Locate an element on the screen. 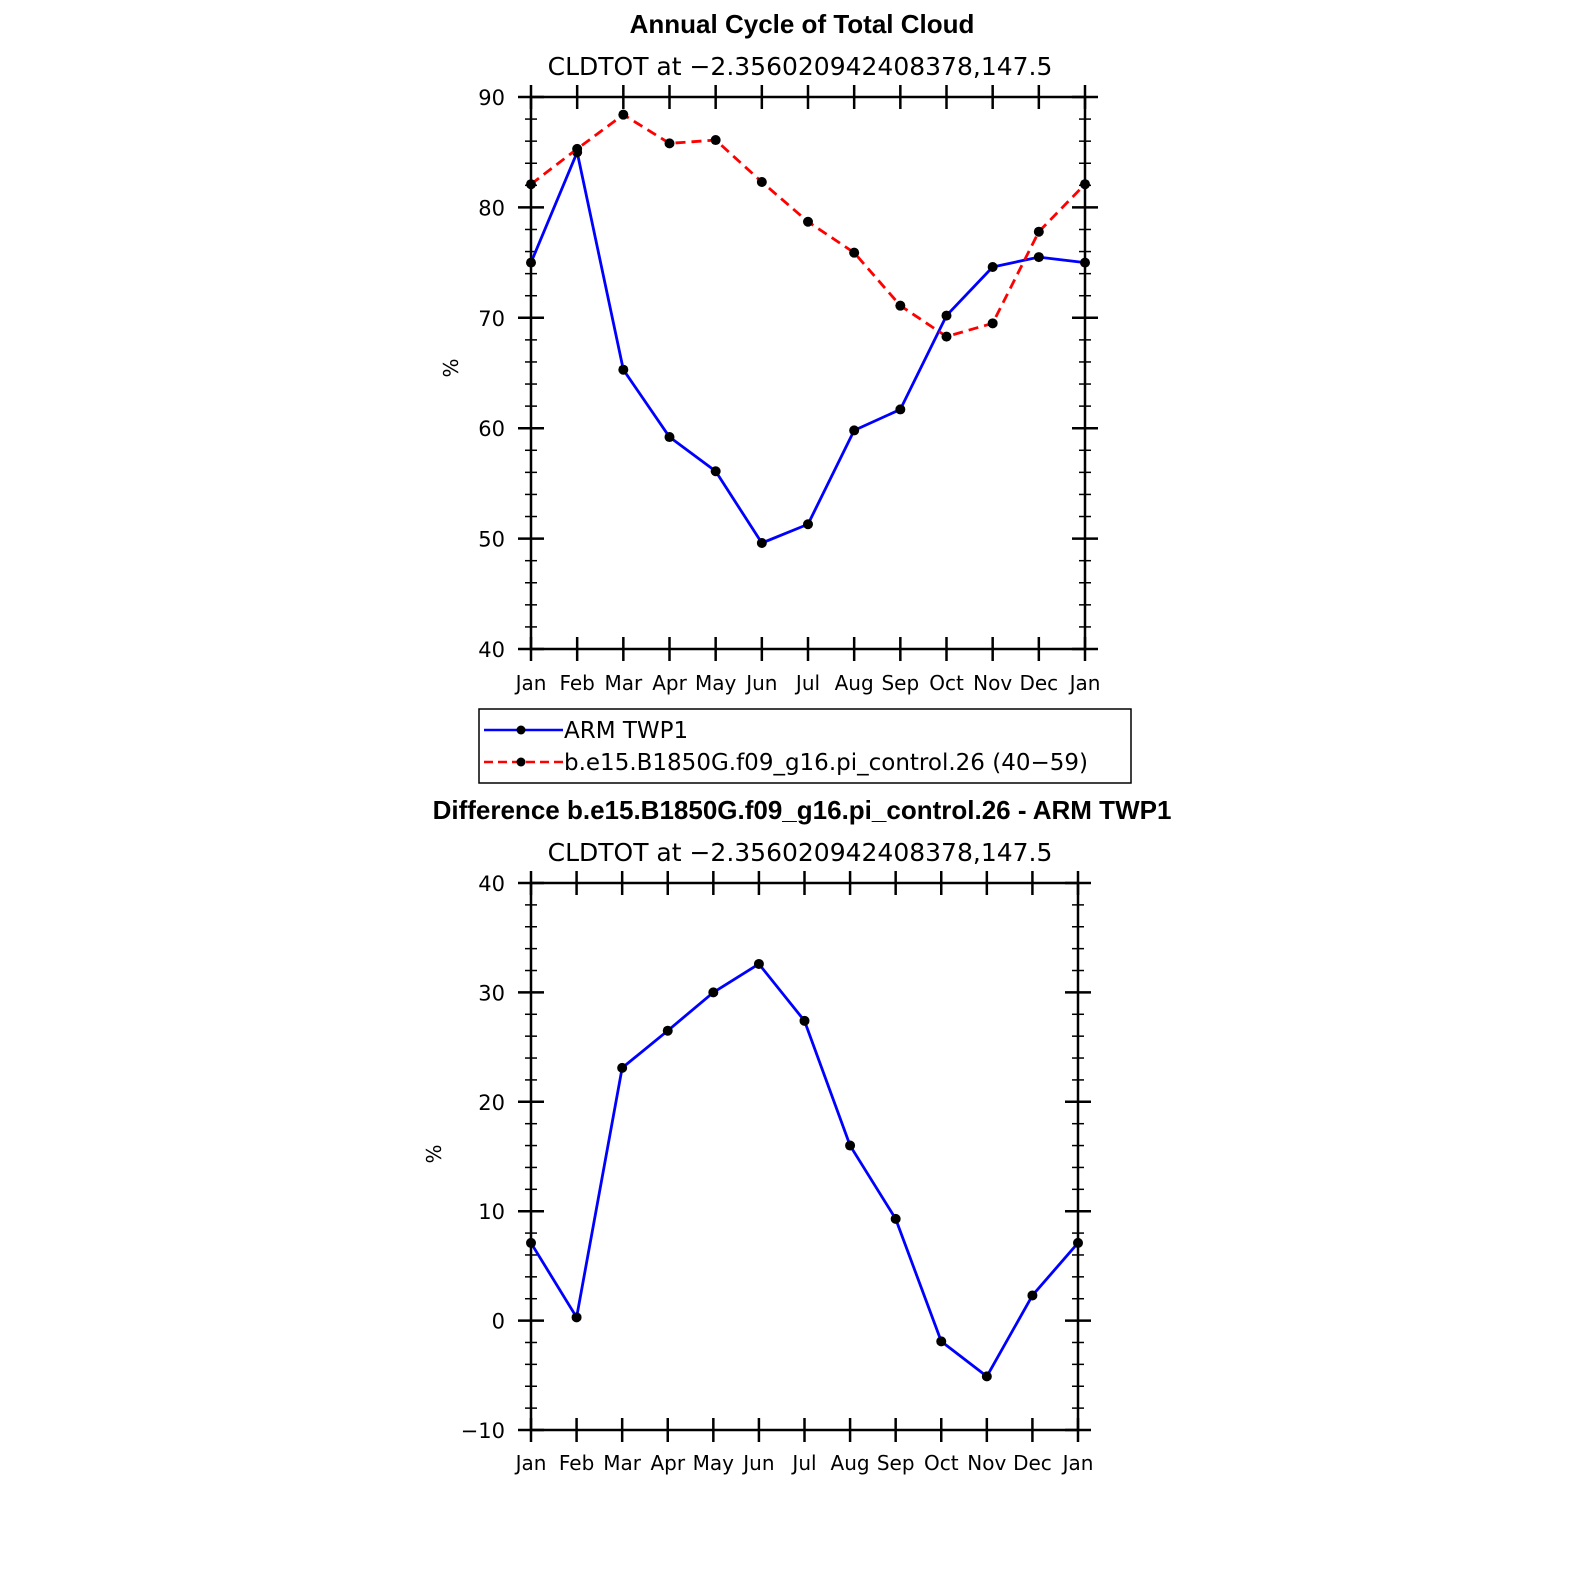 This screenshot has height=1574, width=1574. y-tick-label: 50 is located at coordinates (491, 540).